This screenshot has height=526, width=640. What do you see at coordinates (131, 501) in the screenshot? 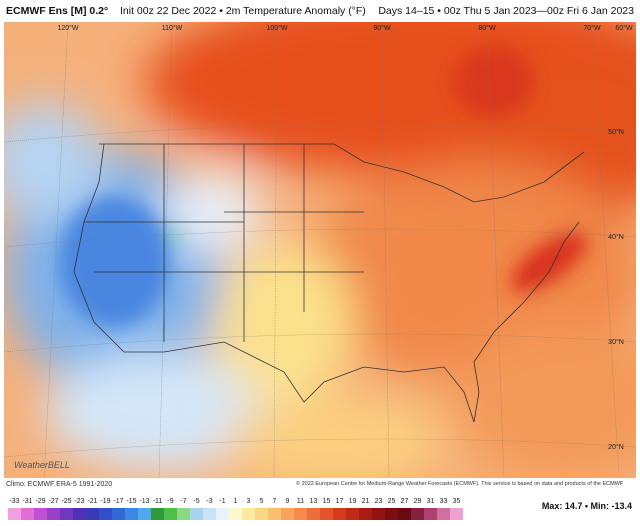
I see `colorbar-label: -15` at bounding box center [131, 501].